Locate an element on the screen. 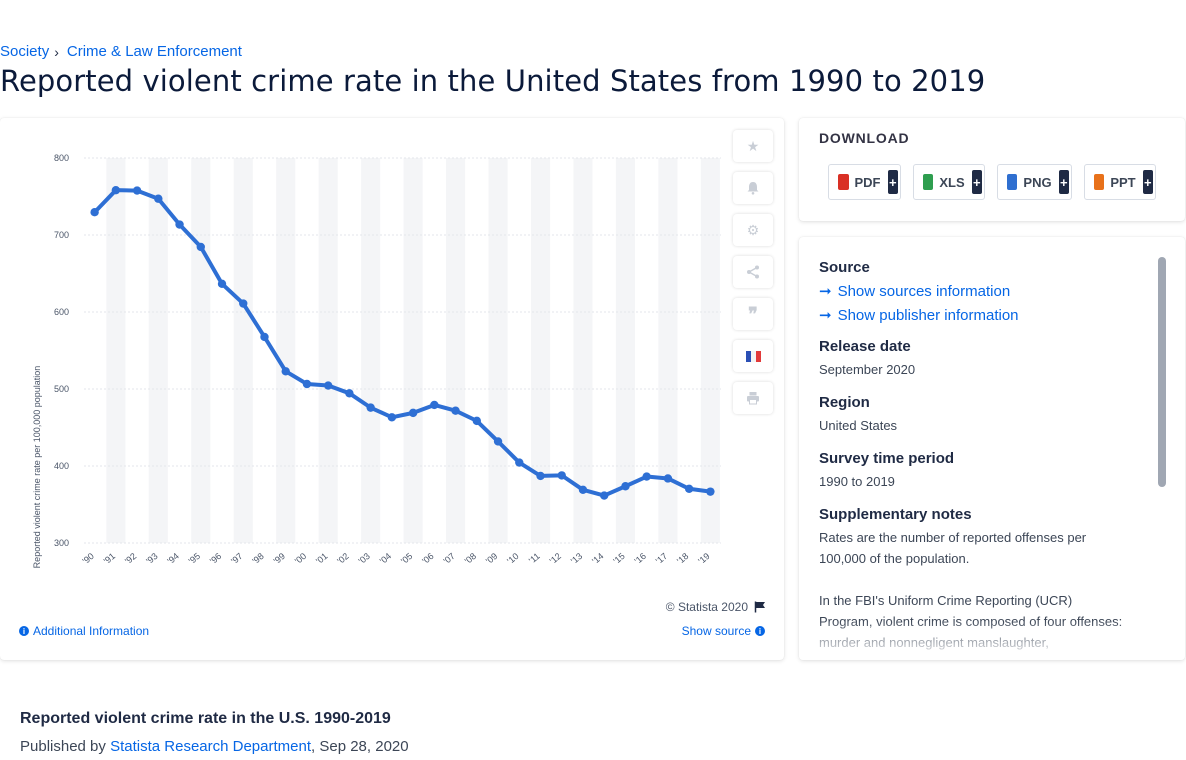 The width and height of the screenshot is (1186, 760). x-tick-label: '09 is located at coordinates (491, 558).